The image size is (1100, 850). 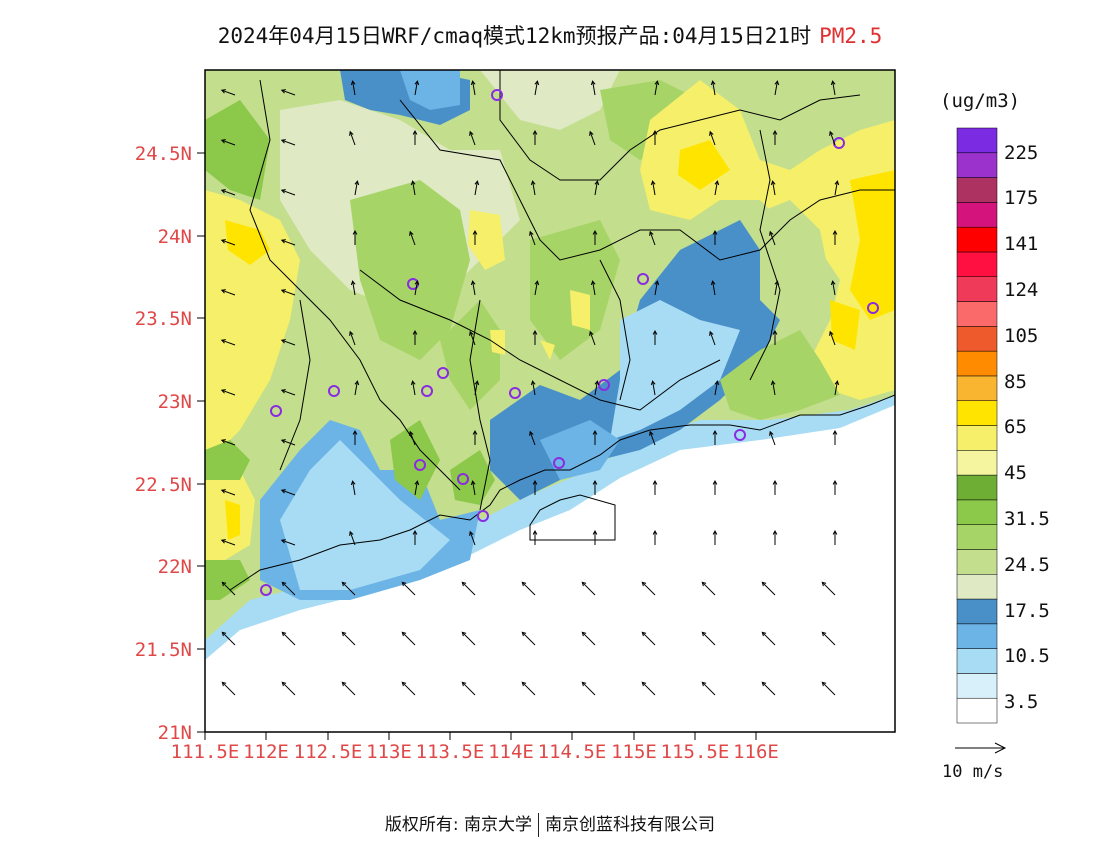 I want to click on colorbar, so click(x=977, y=425).